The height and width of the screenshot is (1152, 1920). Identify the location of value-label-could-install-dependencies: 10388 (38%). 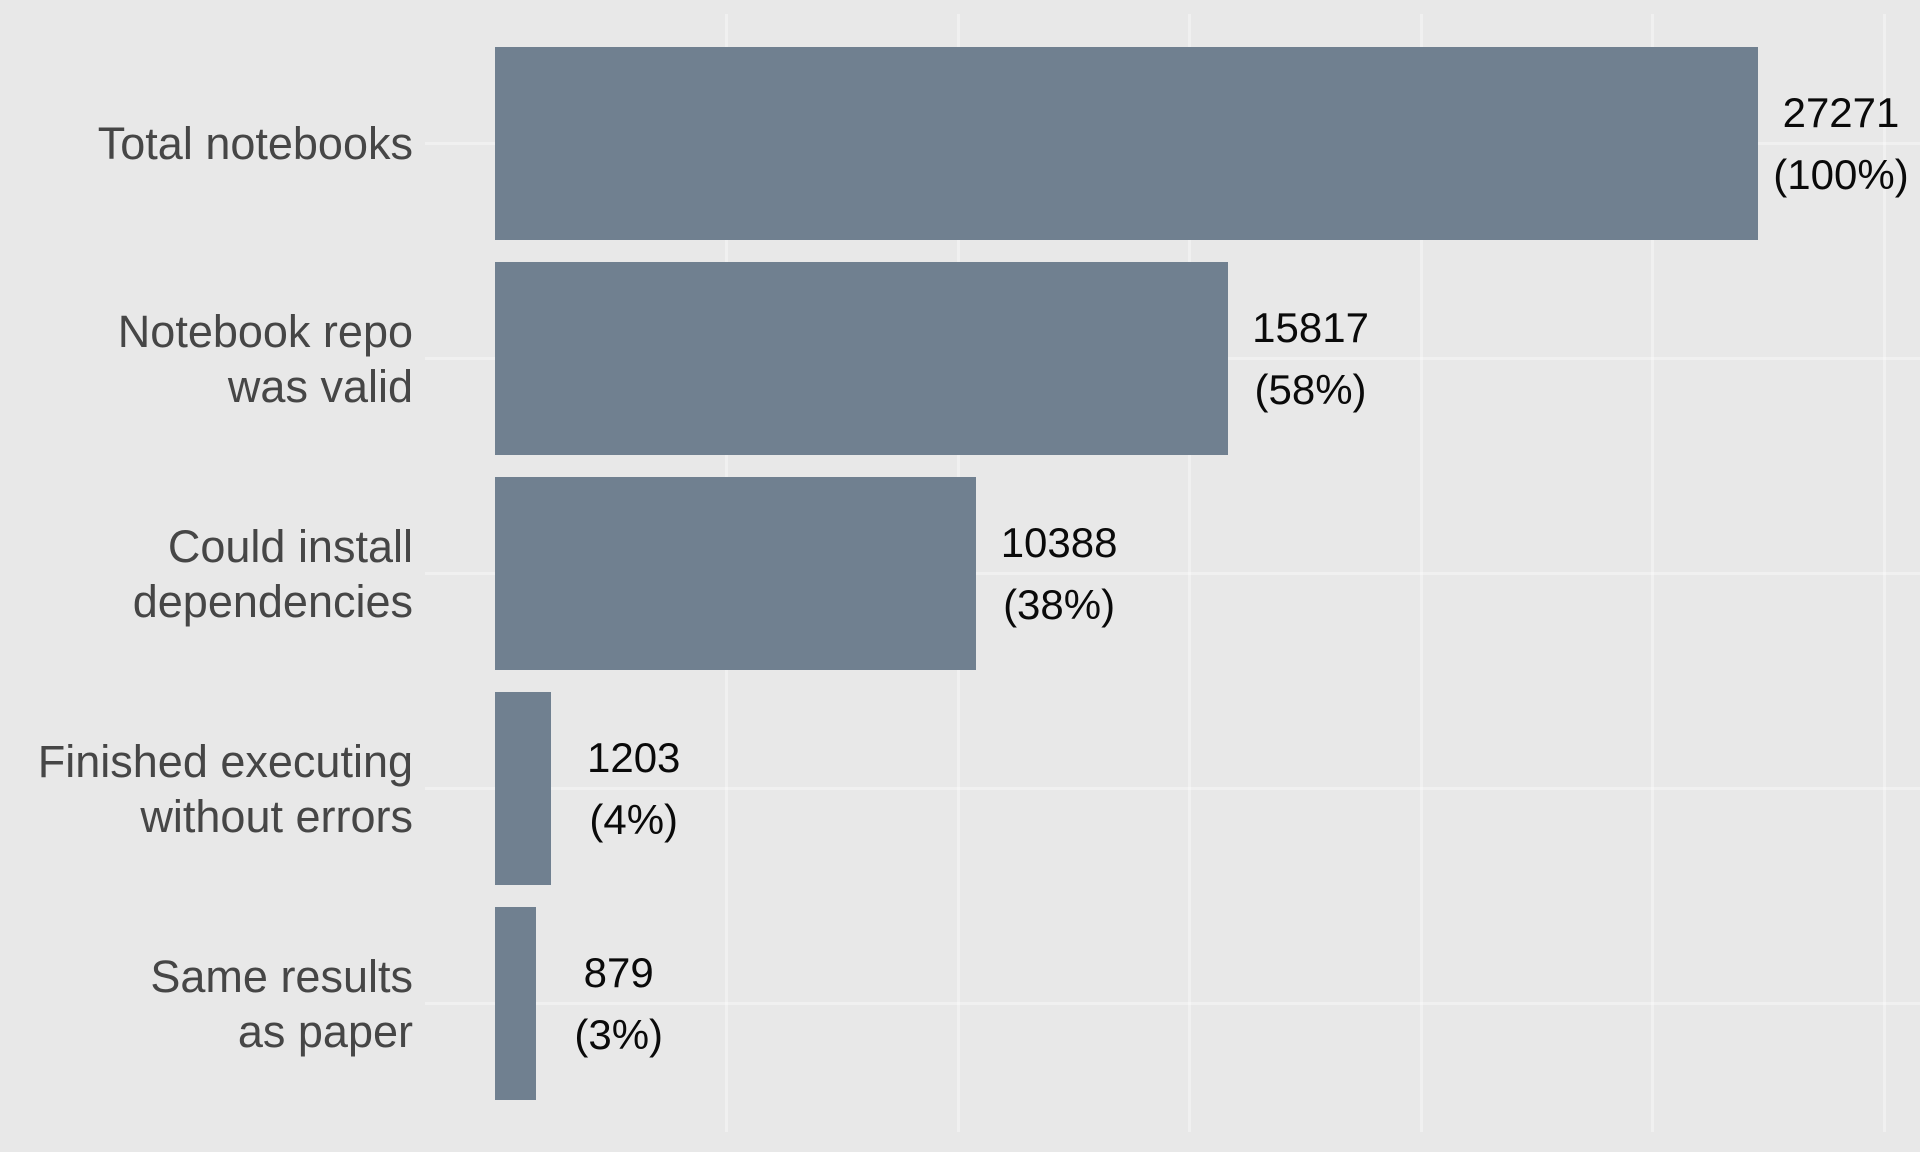
(1059, 573).